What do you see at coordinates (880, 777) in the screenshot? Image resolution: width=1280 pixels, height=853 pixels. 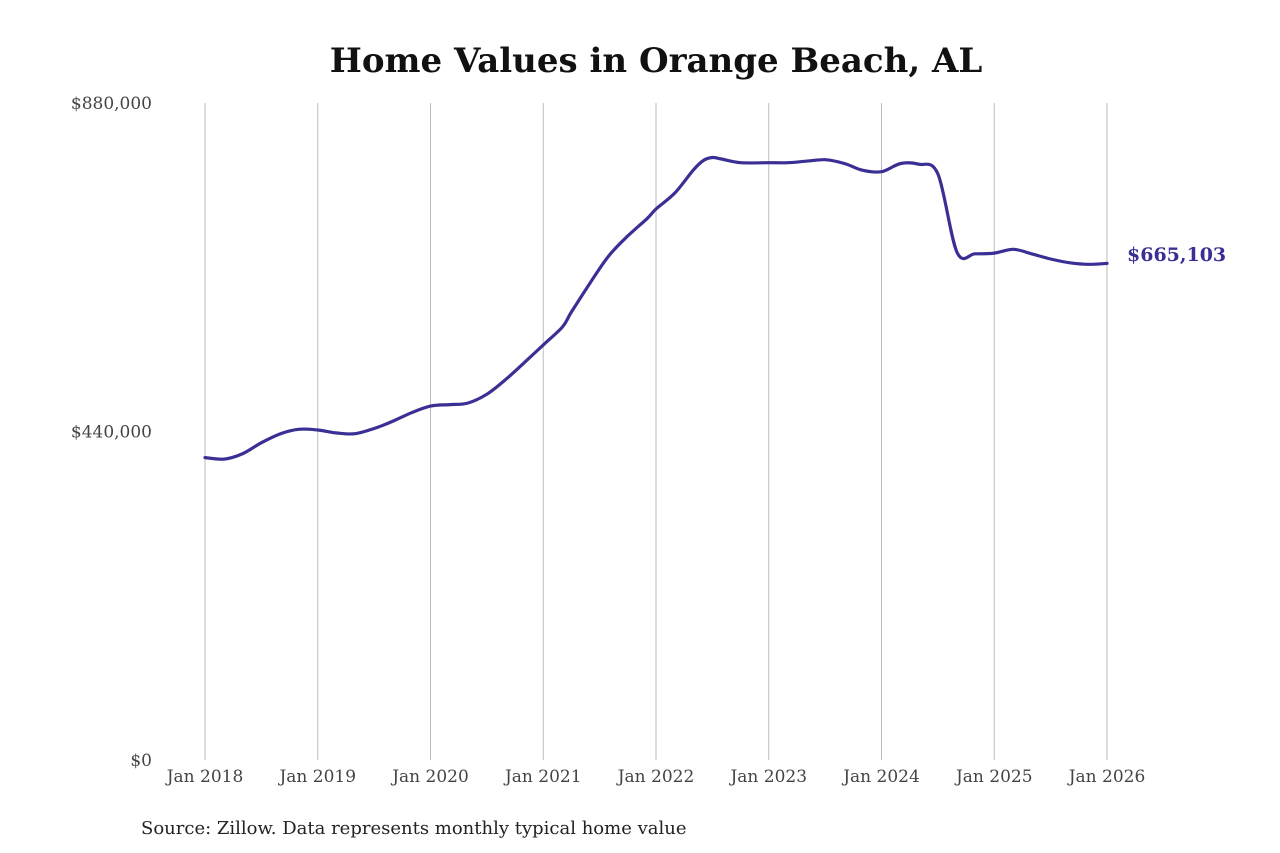 I see `x-tick-label: Jan 2024` at bounding box center [880, 777].